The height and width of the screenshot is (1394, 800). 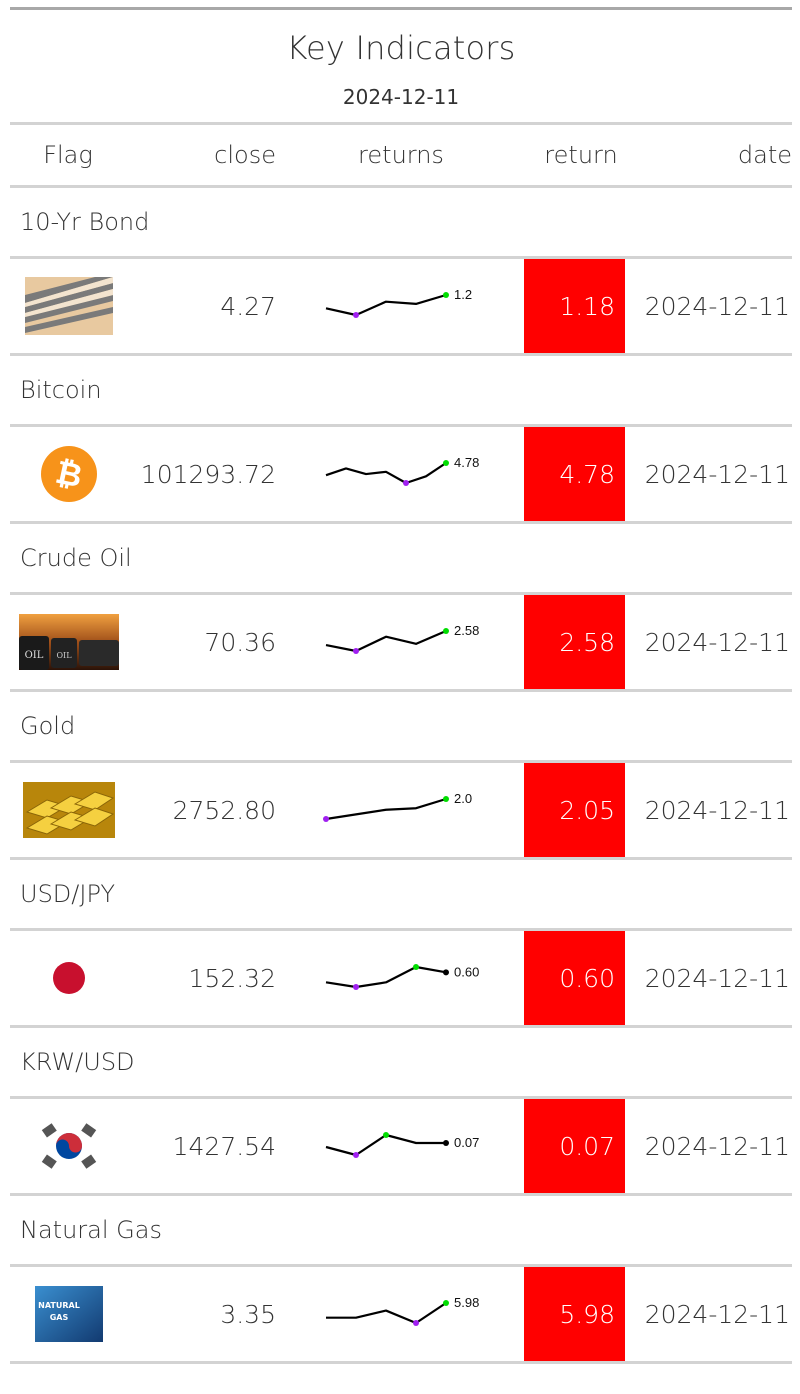 I want to click on row-group: Bitcoin ₿ 101293.72 4.78 4.78 2024-12-11, so click(x=401, y=440).